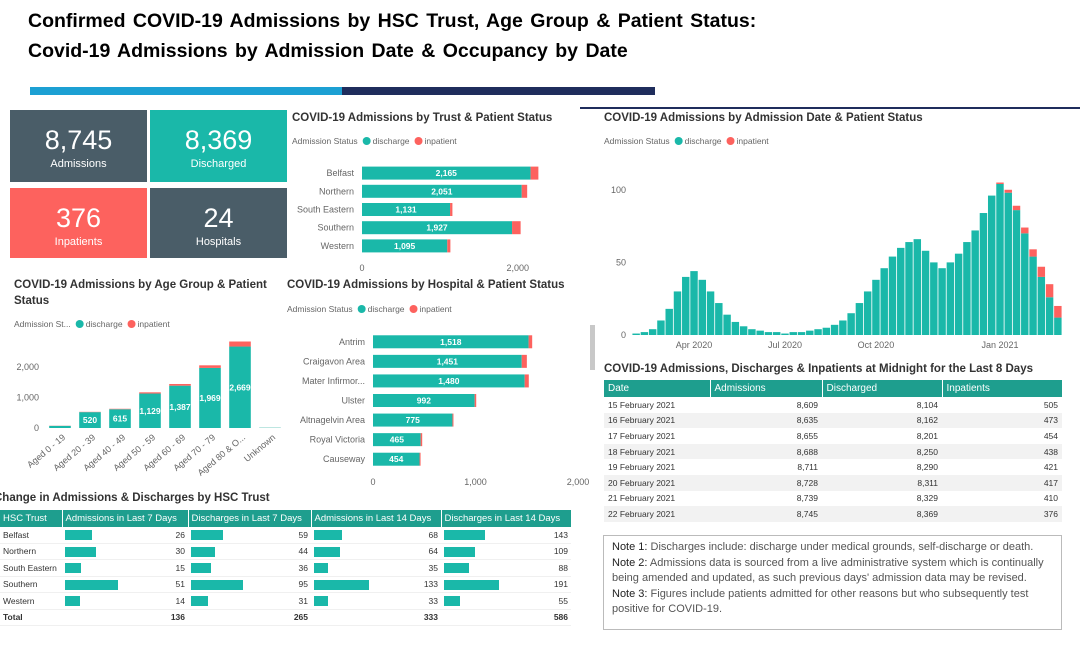 Image resolution: width=1080 pixels, height=645 pixels. What do you see at coordinates (361, 268) in the screenshot?
I see `x-tick-label: 0` at bounding box center [361, 268].